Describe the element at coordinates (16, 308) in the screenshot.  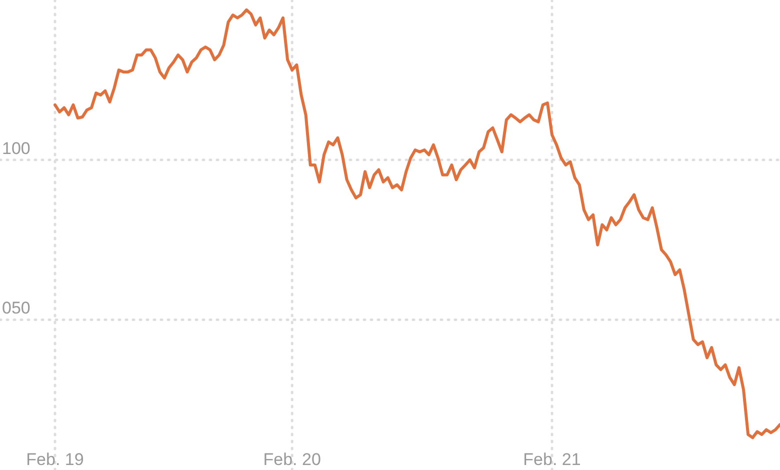
I see `y-tick-label: 050` at that location.